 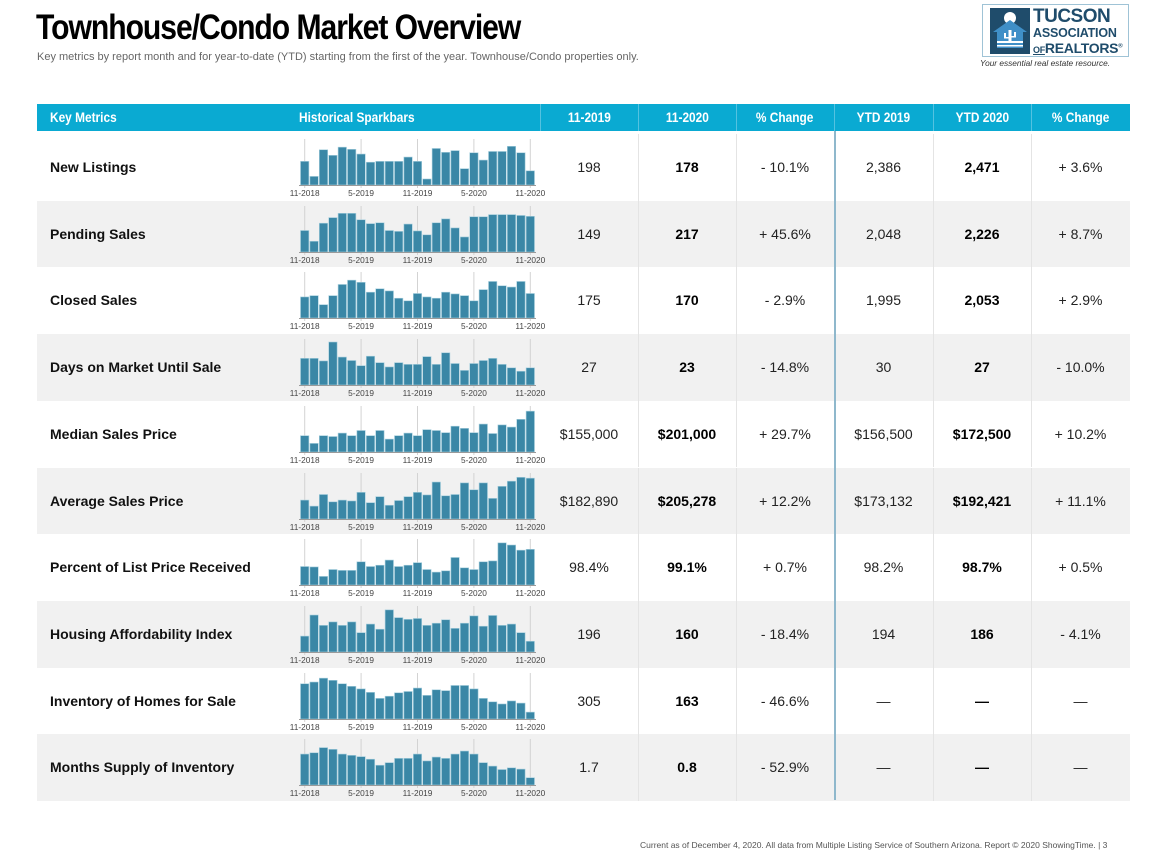 What do you see at coordinates (98, 233) in the screenshot?
I see `metric-label: Pending Sales` at bounding box center [98, 233].